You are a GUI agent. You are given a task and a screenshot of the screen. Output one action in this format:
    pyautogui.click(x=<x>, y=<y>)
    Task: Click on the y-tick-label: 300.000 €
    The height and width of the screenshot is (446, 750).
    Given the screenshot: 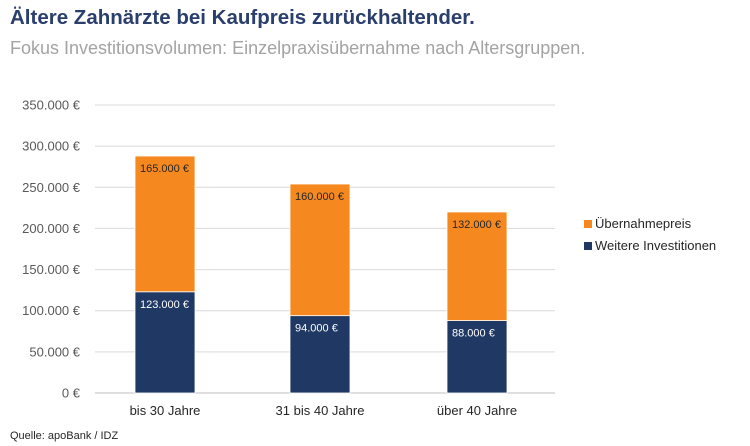 What is the action you would take?
    pyautogui.click(x=51, y=146)
    